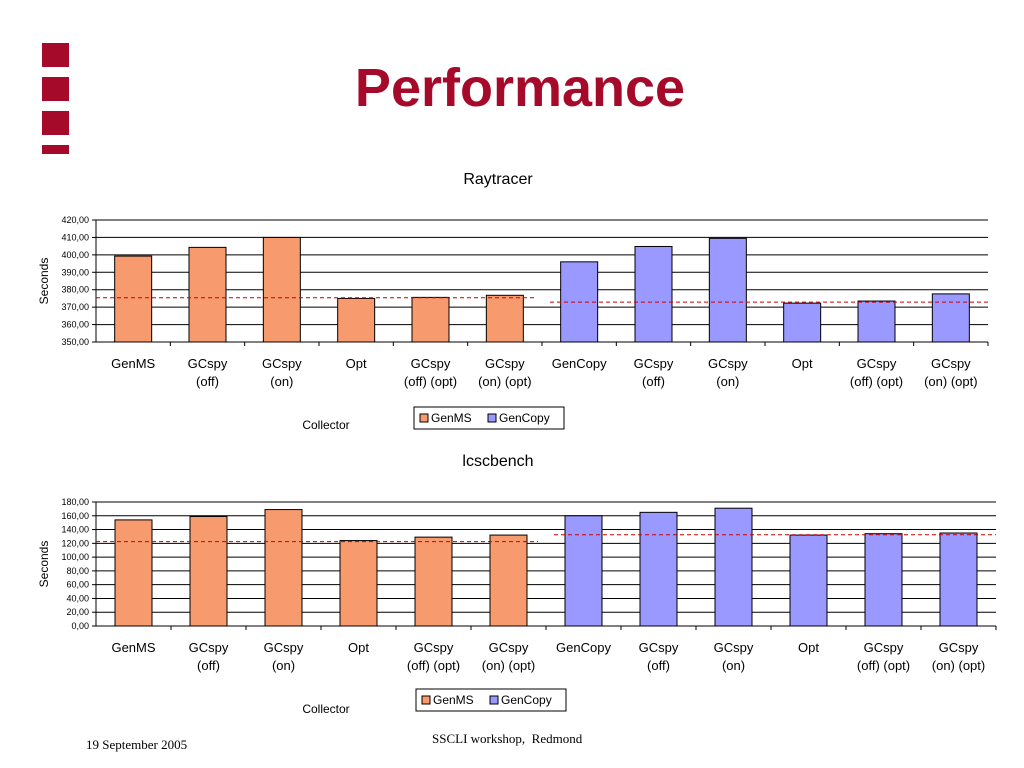 Image resolution: width=1024 pixels, height=768 pixels. I want to click on y-tick-label: 380,00, so click(75, 290).